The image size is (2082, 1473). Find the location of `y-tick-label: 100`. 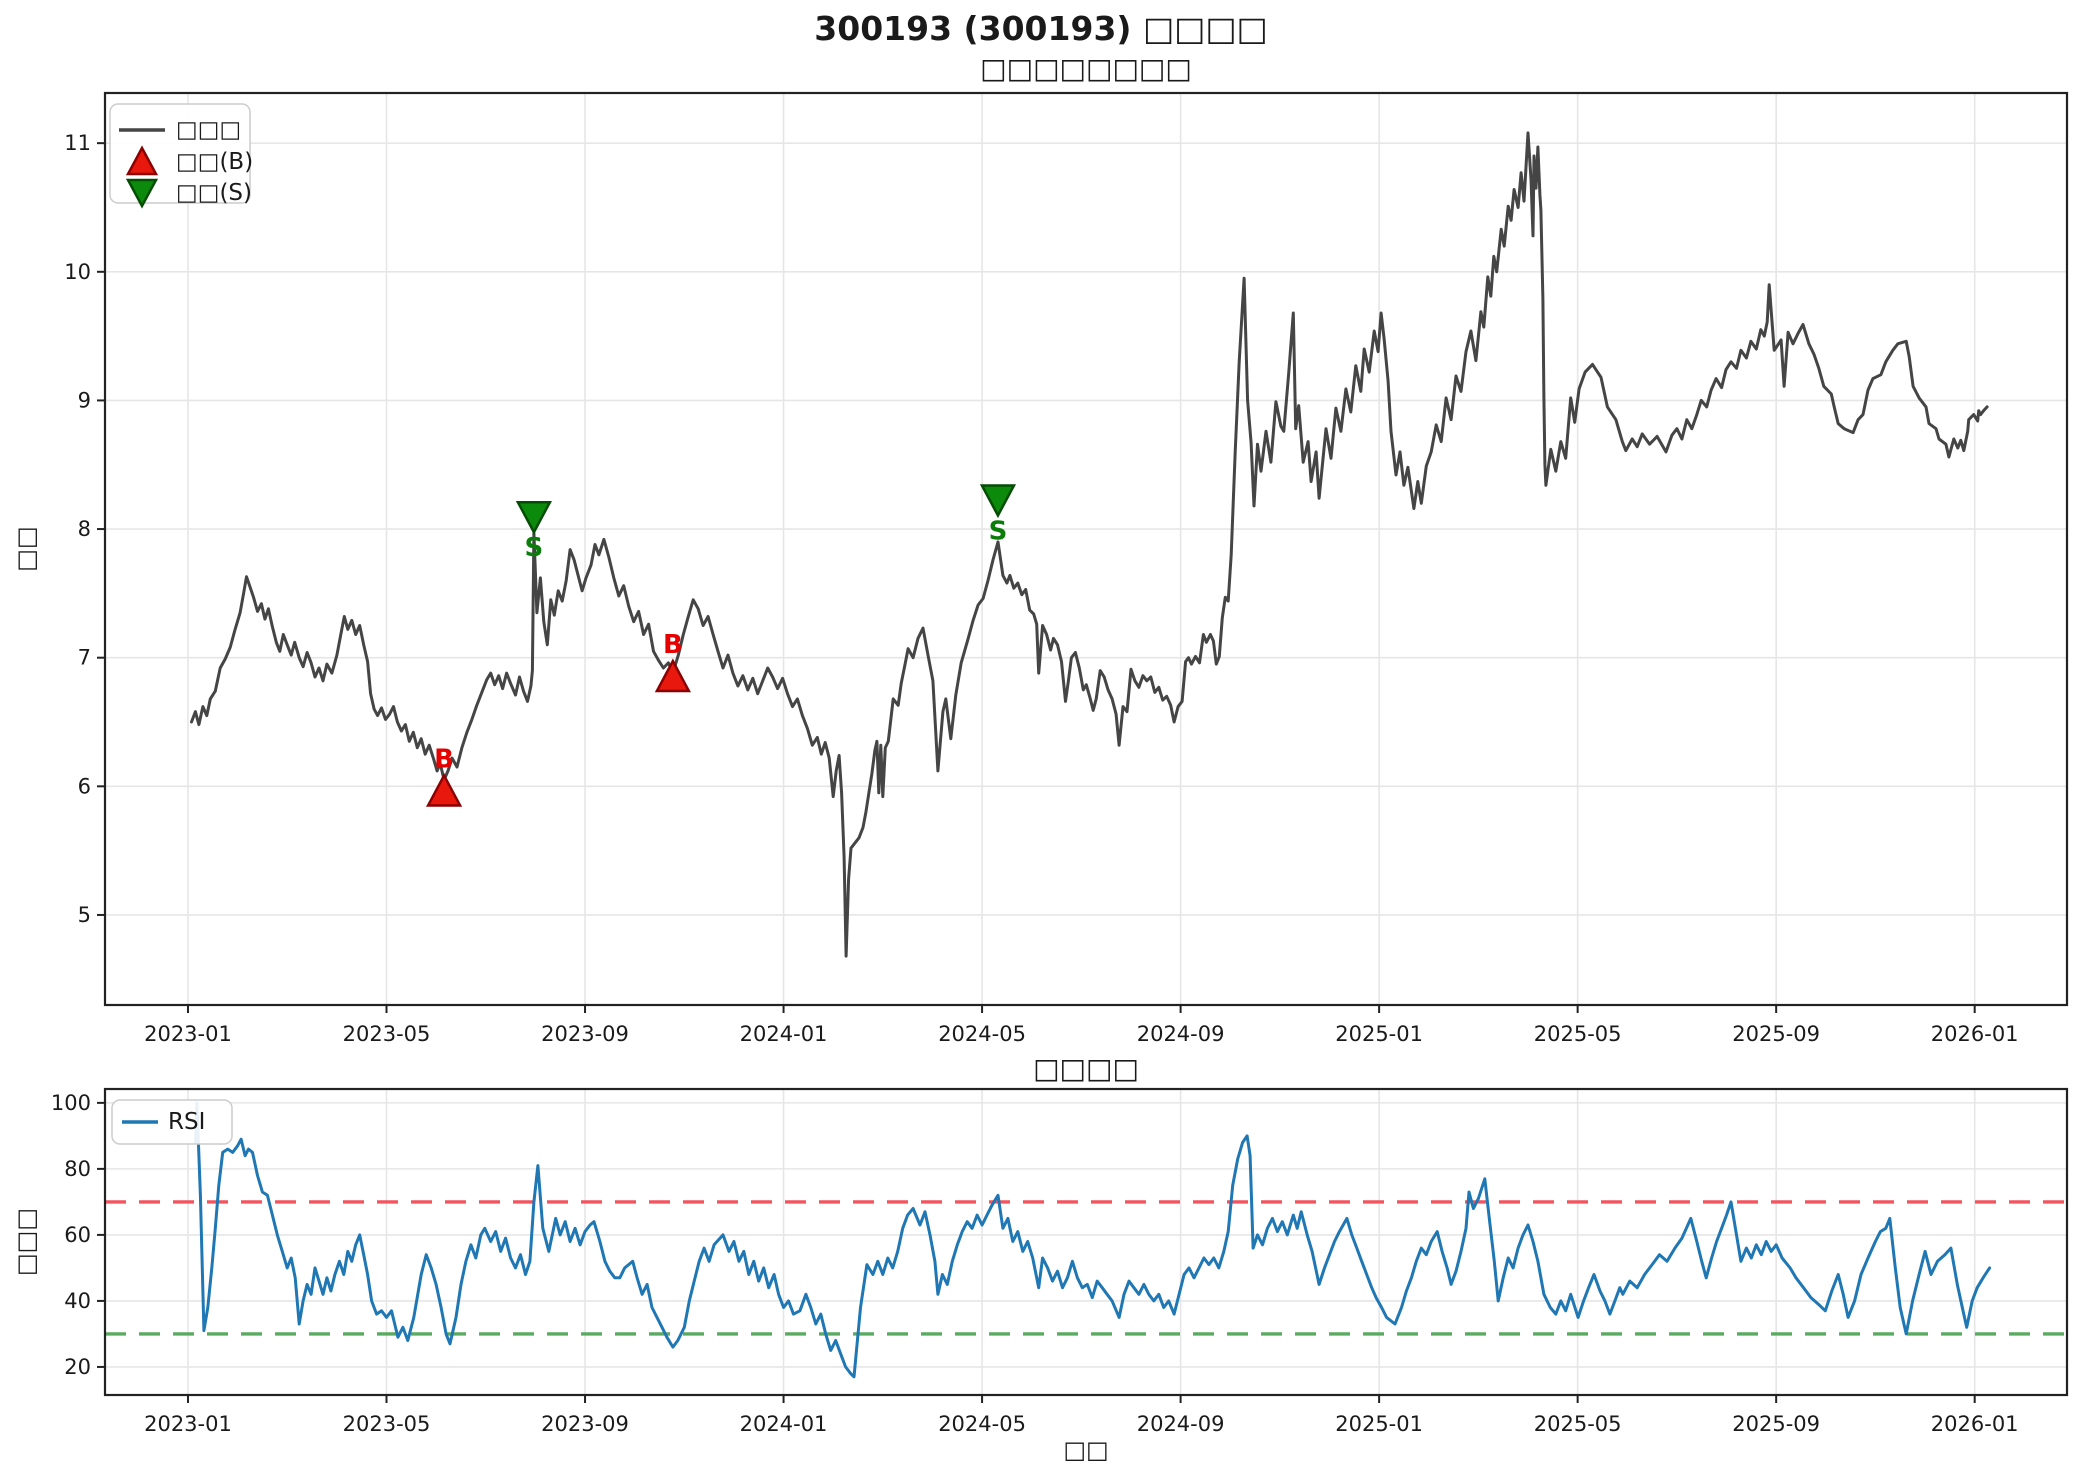

y-tick-label: 100 is located at coordinates (71, 1103).